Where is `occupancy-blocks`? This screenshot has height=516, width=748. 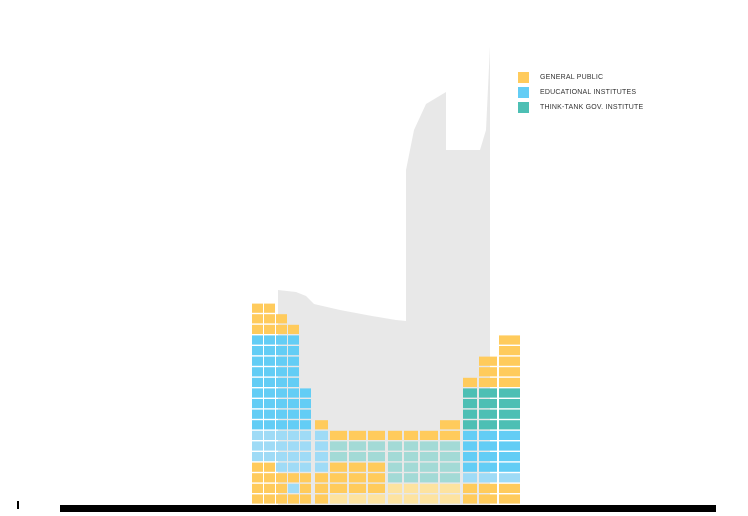 occupancy-blocks is located at coordinates (386, 403).